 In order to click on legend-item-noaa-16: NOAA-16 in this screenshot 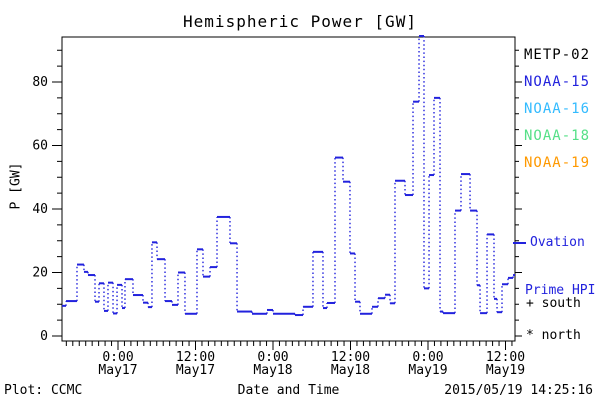, I will do `click(557, 109)`.